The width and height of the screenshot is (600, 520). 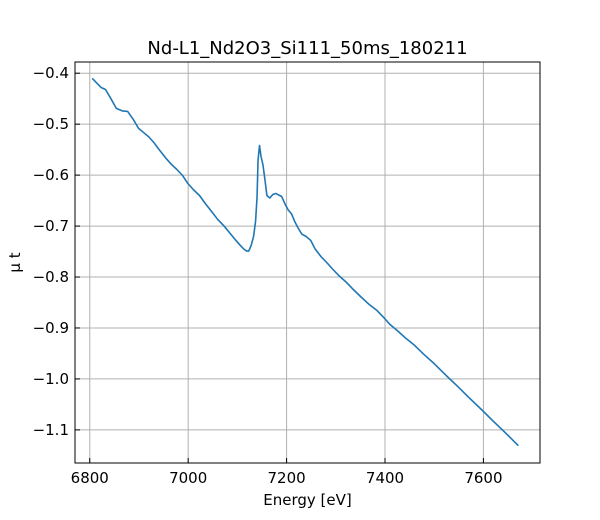 What do you see at coordinates (188, 478) in the screenshot?
I see `x-tick-label: 7000` at bounding box center [188, 478].